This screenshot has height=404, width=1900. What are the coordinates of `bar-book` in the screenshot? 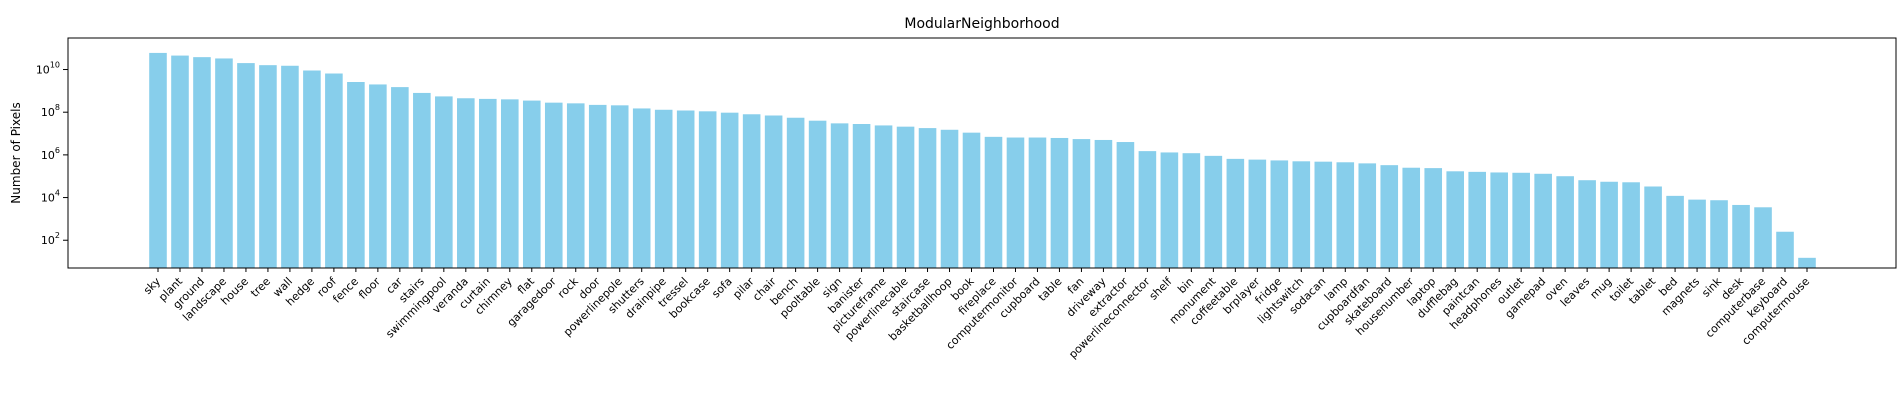 It's located at (971, 200).